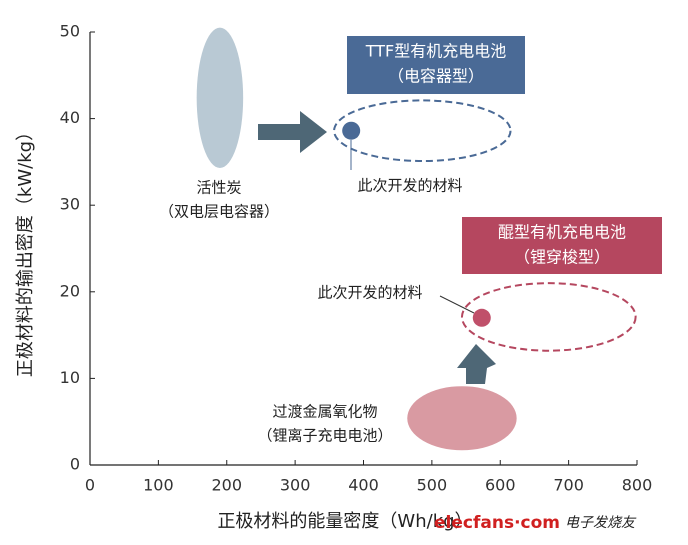 The image size is (688, 545). Describe the element at coordinates (457, 304) in the screenshot. I see `connector` at that location.